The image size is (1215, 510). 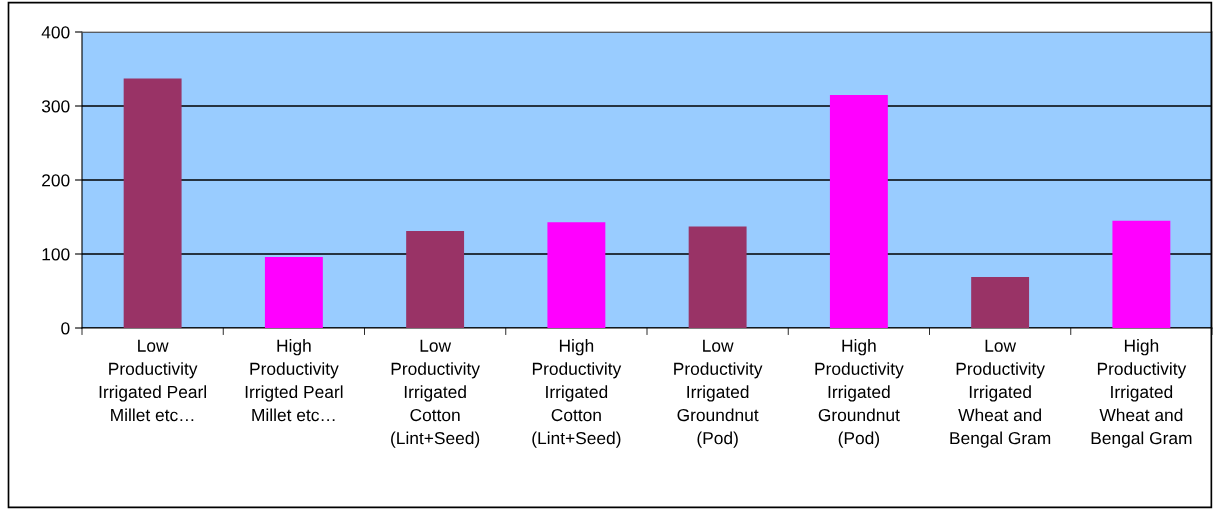 I want to click on x-tick-label: Low Productivity Irrigated Wheat and Bengal Gram, so click(x=1000, y=393).